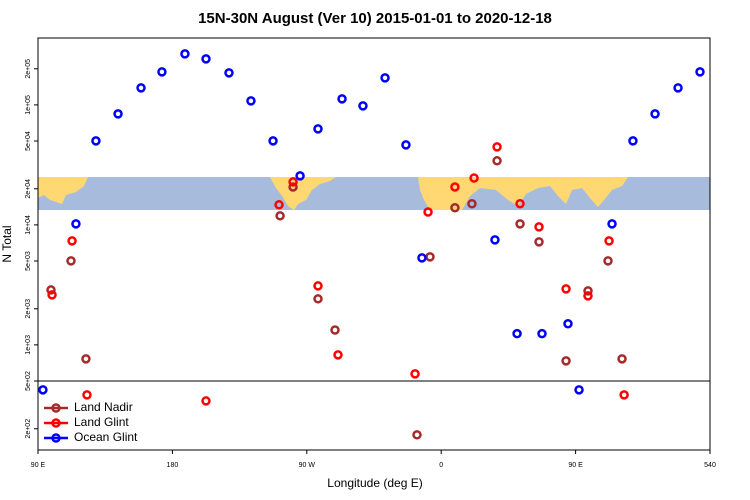 The width and height of the screenshot is (750, 500). I want to click on y-tick-label: 5e+03, so click(28, 261).